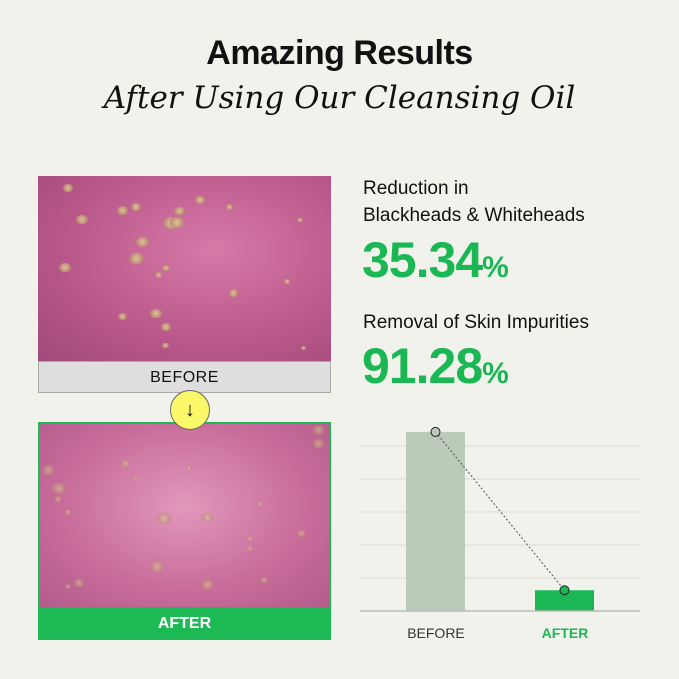 Image resolution: width=679 pixels, height=679 pixels. I want to click on arrow-down-icon: ↓, so click(190, 410).